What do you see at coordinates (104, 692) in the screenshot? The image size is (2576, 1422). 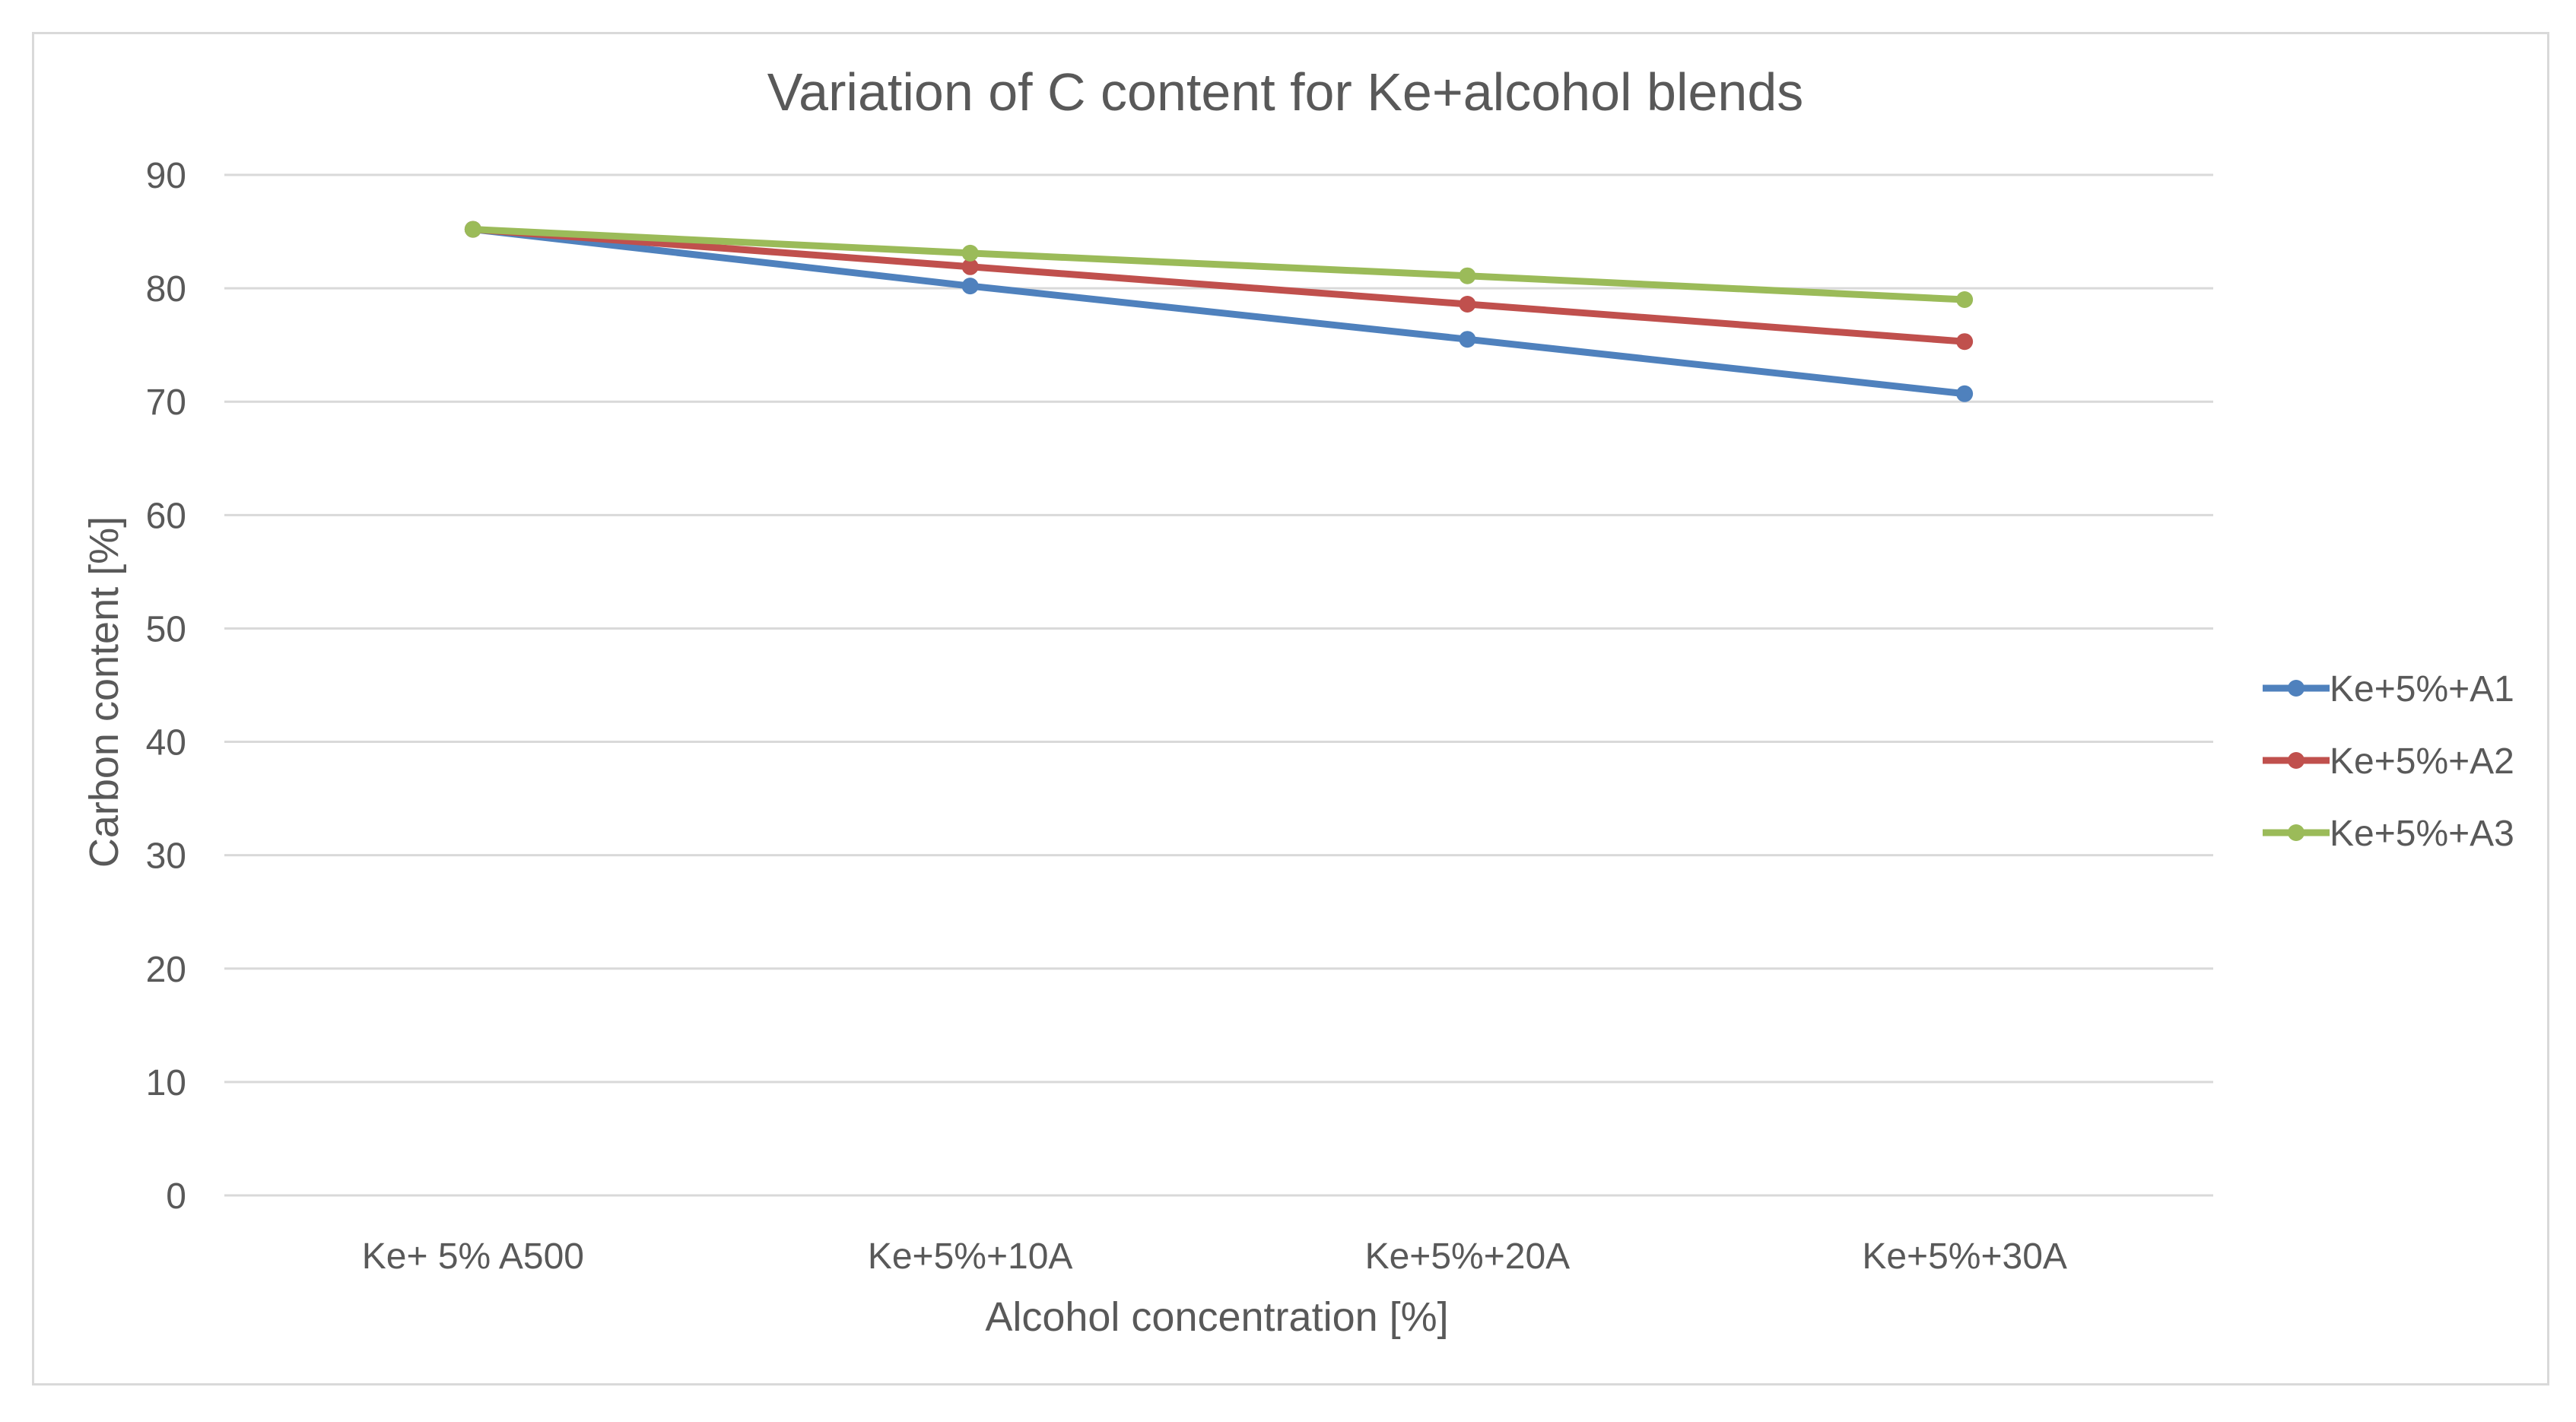 I see `y-axis-title: Carbon content [%]` at bounding box center [104, 692].